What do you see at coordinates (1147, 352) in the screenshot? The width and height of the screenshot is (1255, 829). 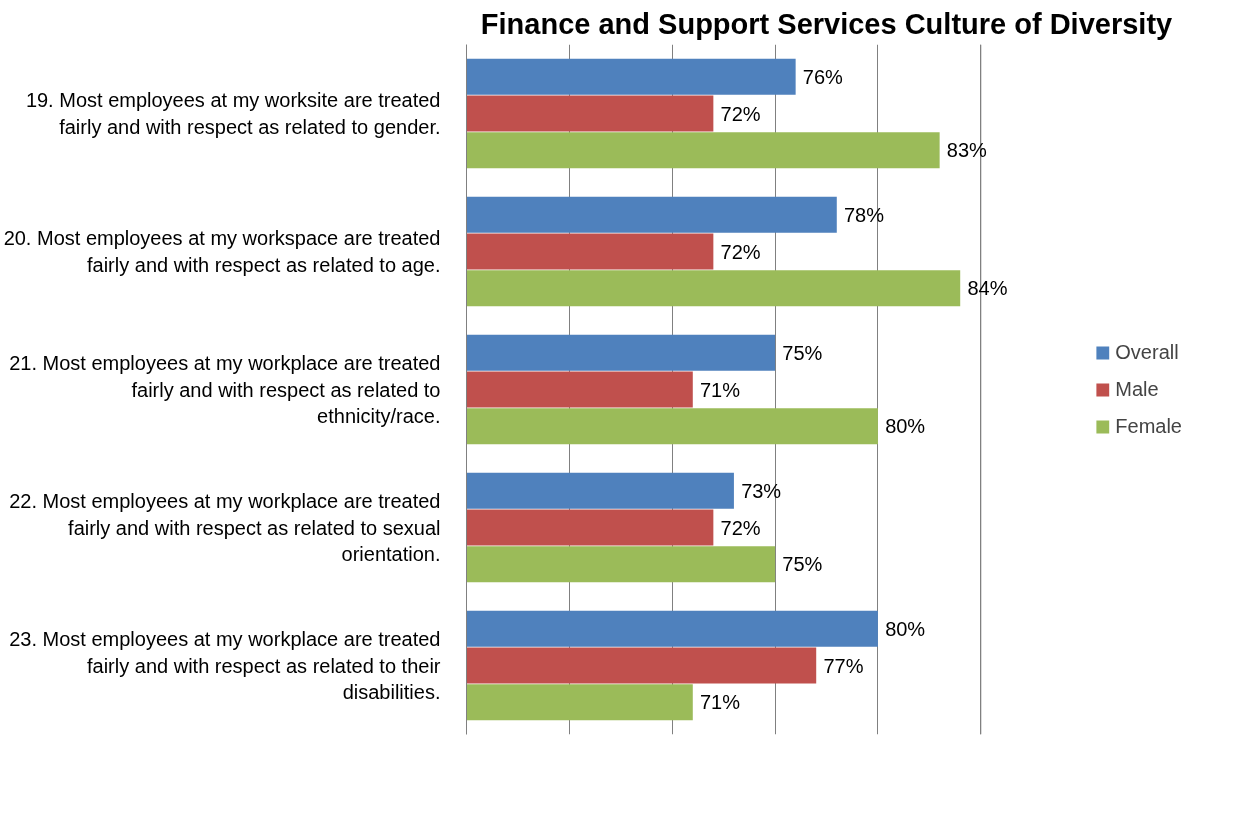 I see `legend-label: Overall` at bounding box center [1147, 352].